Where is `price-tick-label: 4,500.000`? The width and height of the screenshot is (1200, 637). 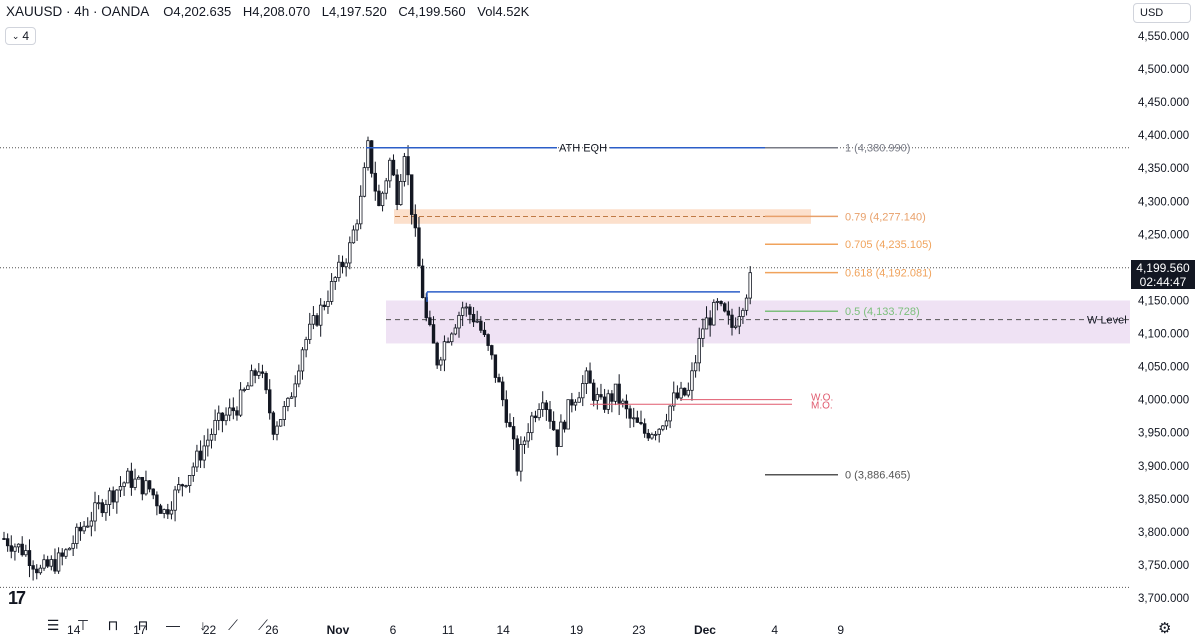
price-tick-label: 4,500.000 is located at coordinates (1163, 70).